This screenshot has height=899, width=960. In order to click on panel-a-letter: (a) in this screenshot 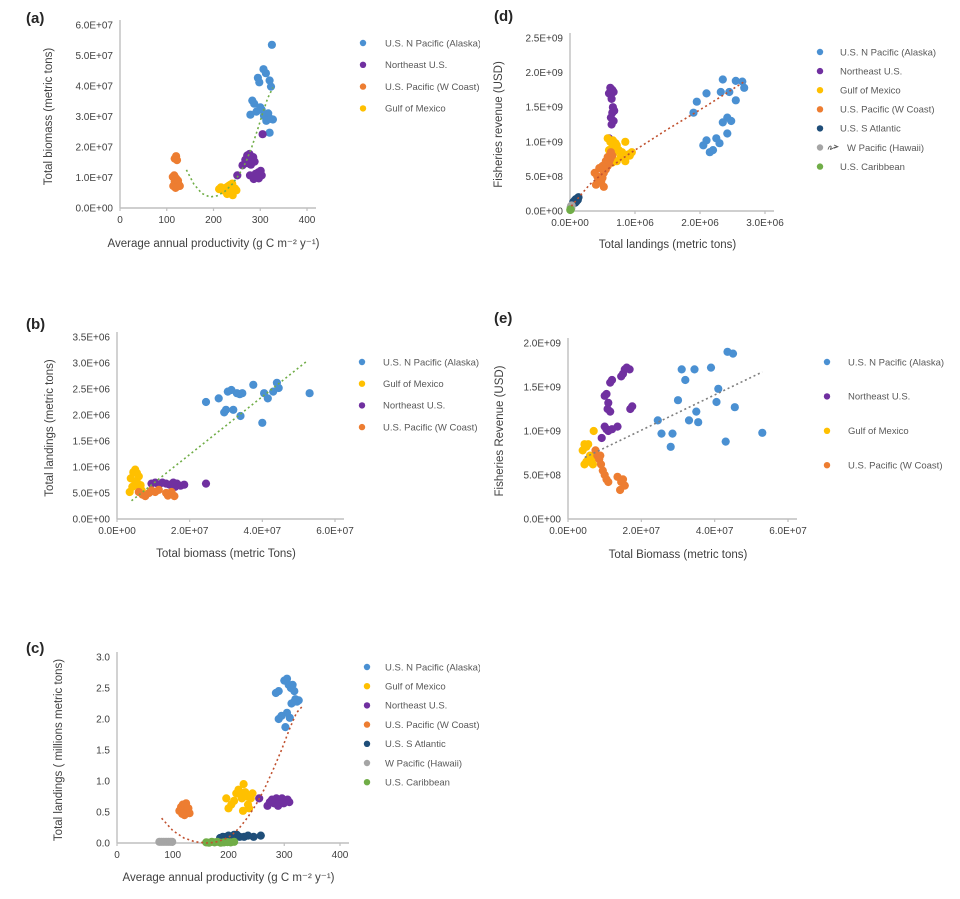, I will do `click(35, 18)`.